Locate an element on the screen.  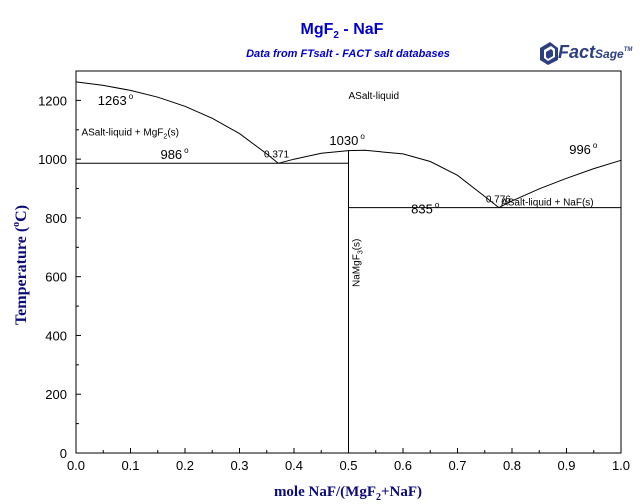
x-tick-label: 0.6 is located at coordinates (403, 465).